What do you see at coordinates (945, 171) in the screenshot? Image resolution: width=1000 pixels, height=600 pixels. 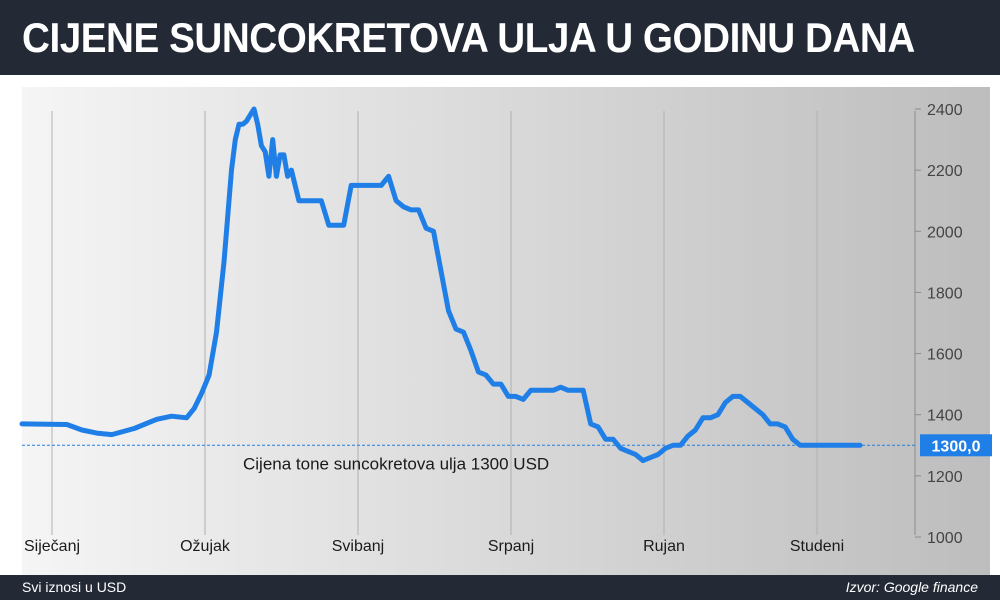 I see `y-tick-label: 2200` at bounding box center [945, 171].